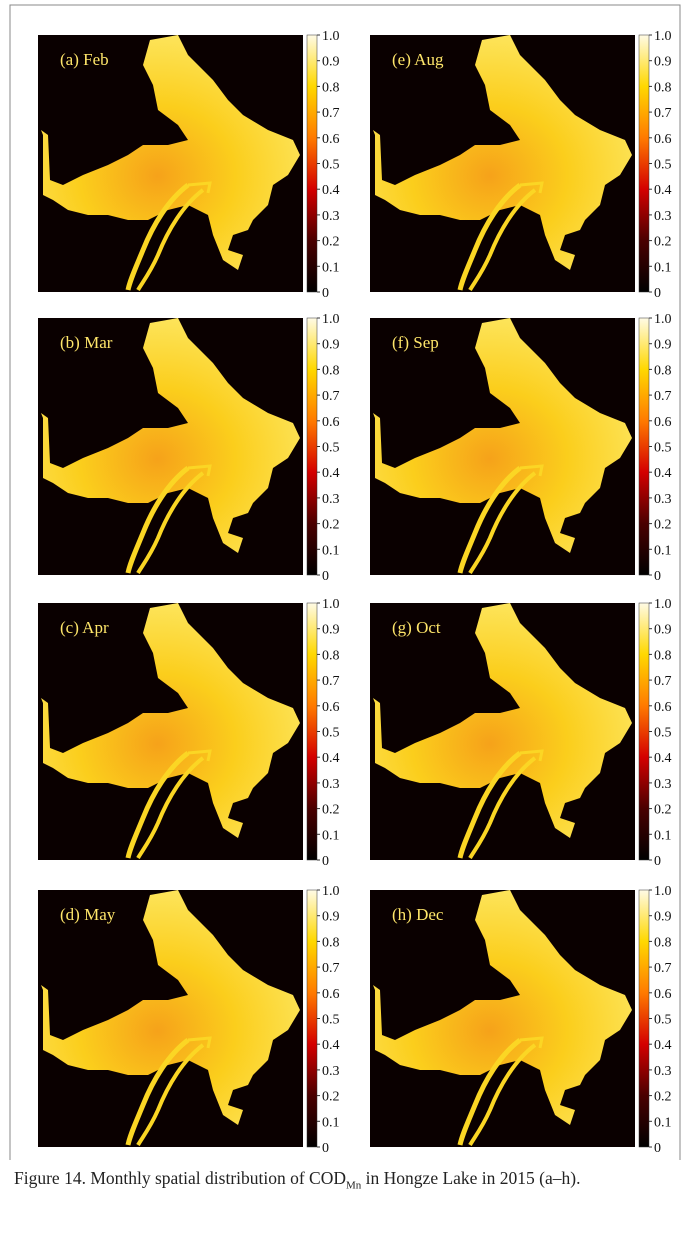 This screenshot has width=686, height=1235. I want to click on panel-label: (a) Feb, so click(84, 59).